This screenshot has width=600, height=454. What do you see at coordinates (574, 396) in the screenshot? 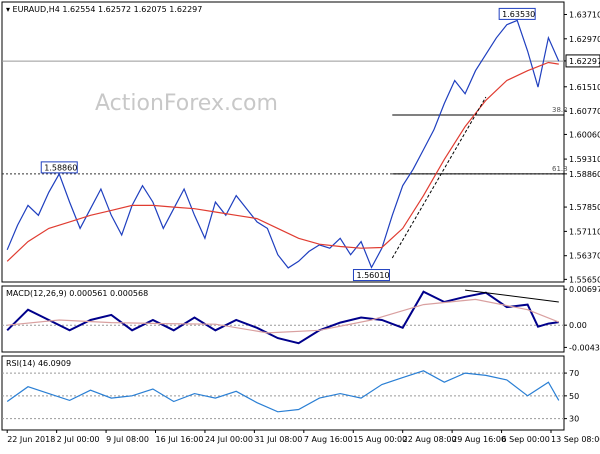
I see `rsi-ytick-label: 50` at bounding box center [574, 396].